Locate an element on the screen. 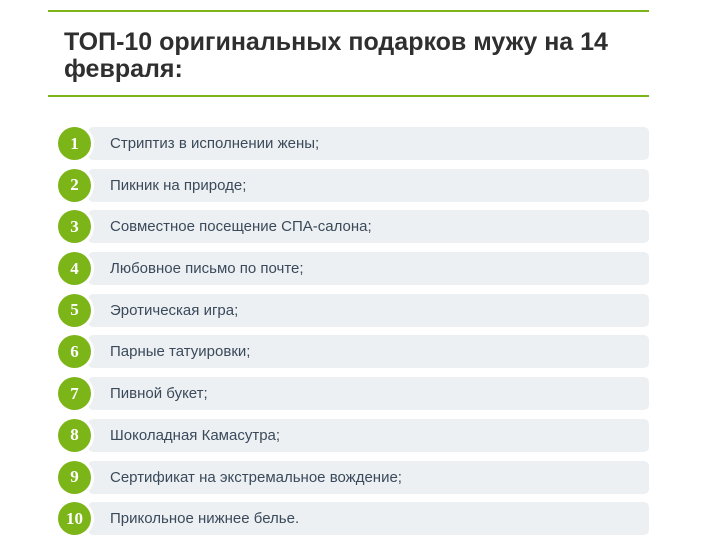  list-item-text: Парные татуировки; is located at coordinates (180, 352).